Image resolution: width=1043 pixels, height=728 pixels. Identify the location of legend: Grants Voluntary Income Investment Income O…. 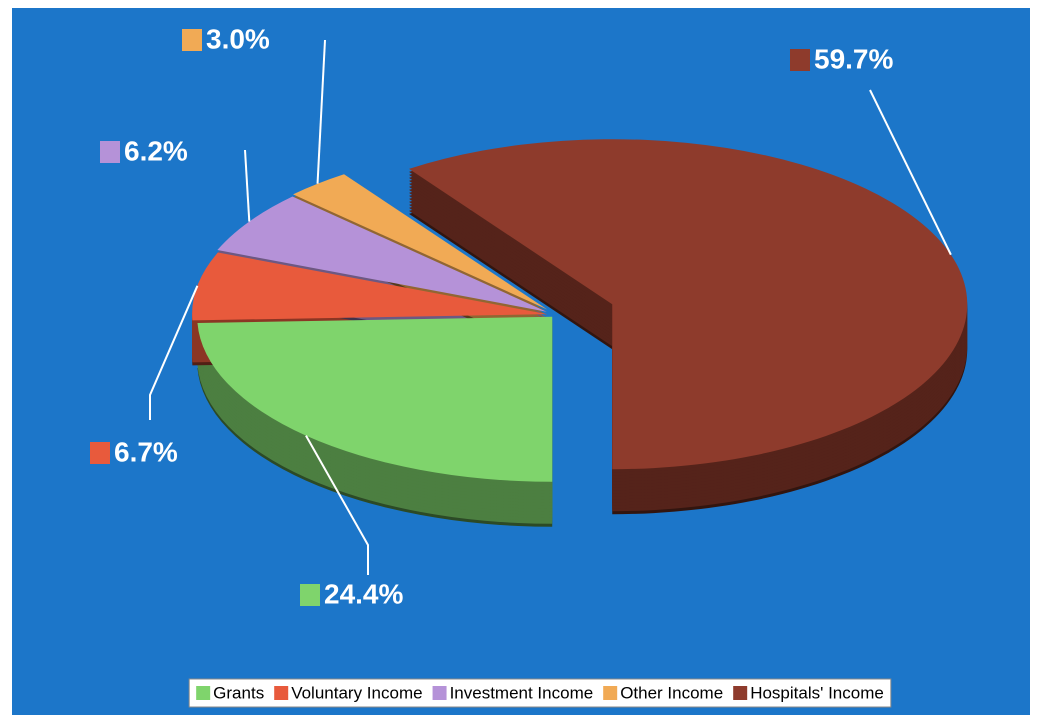
(540, 693).